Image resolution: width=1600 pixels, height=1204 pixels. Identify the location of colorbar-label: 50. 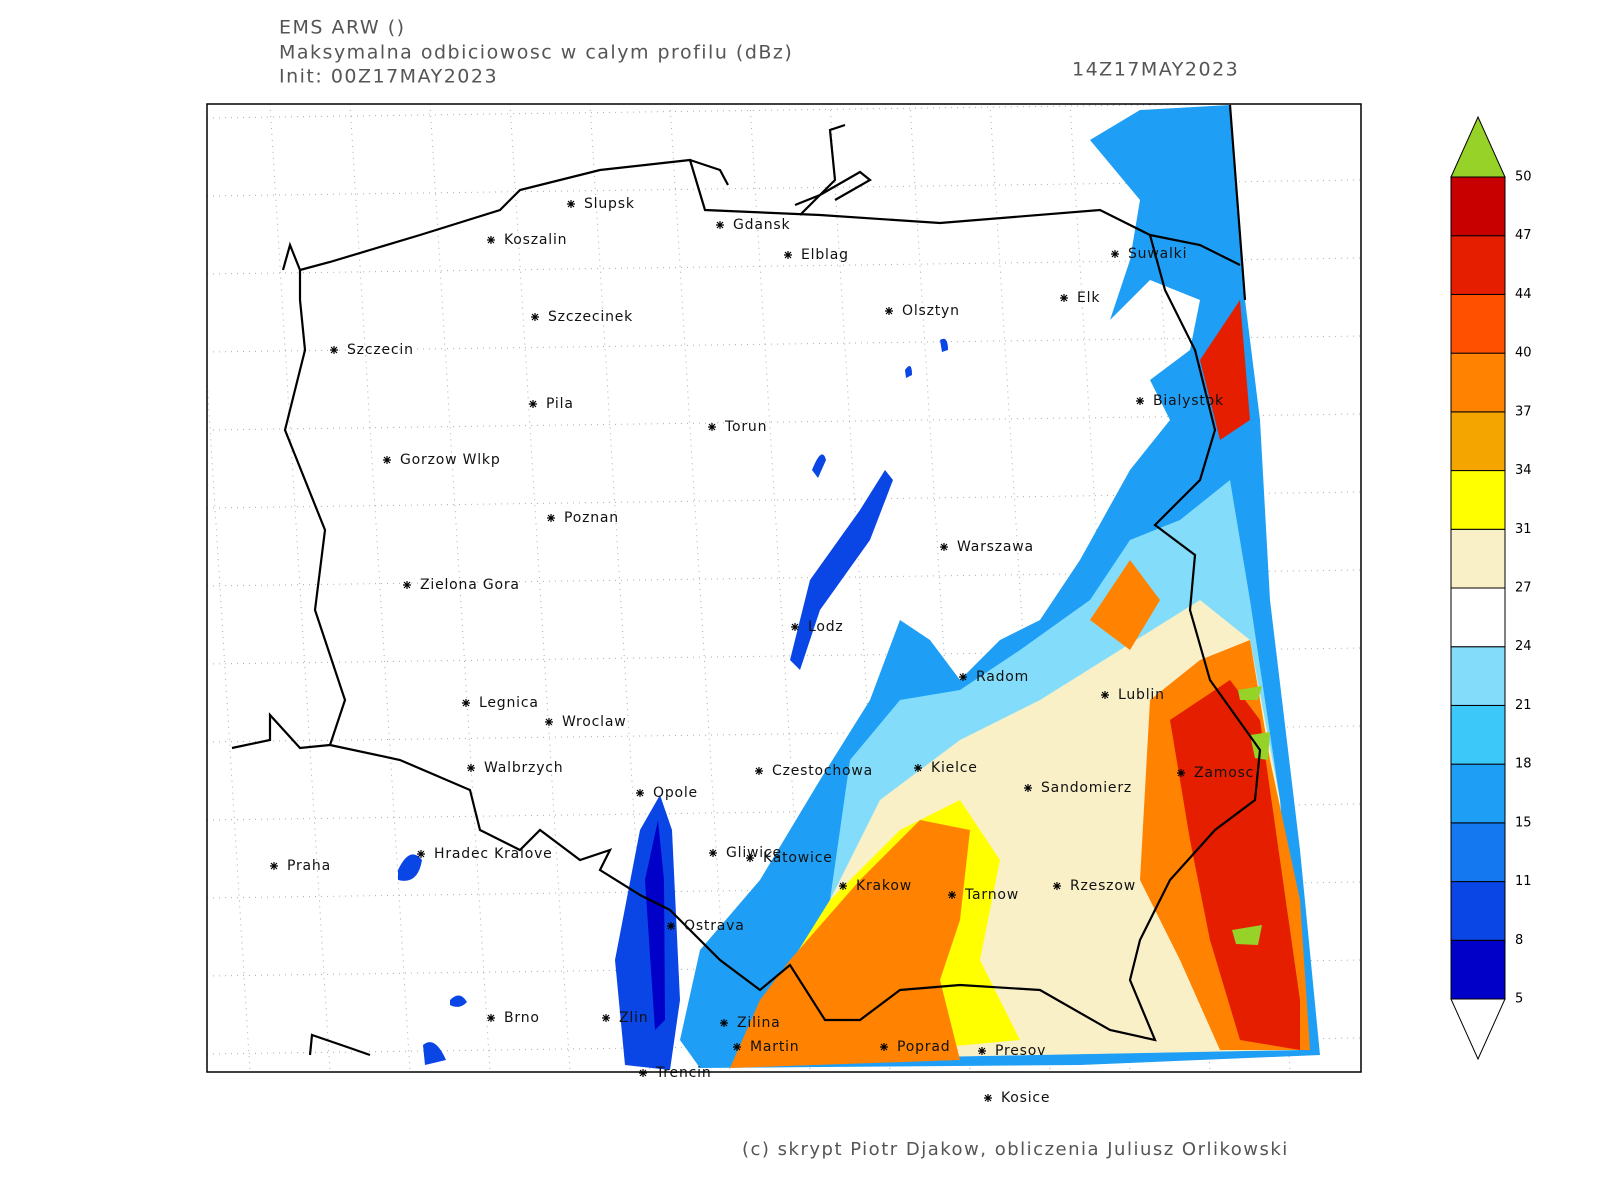
(1523, 177).